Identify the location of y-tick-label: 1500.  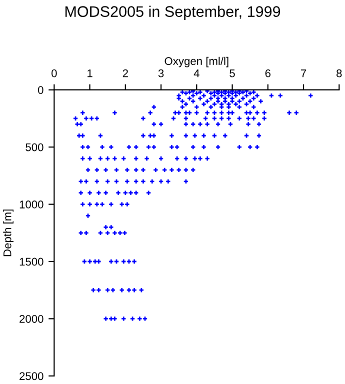
(32, 262).